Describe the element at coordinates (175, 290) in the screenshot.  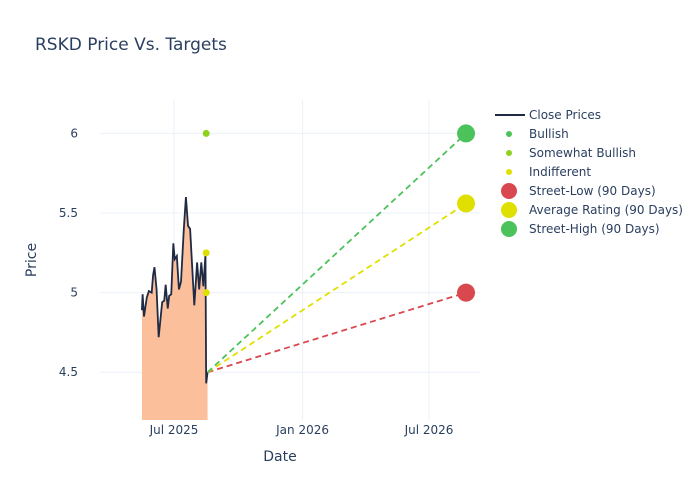
I see `close-price-line` at that location.